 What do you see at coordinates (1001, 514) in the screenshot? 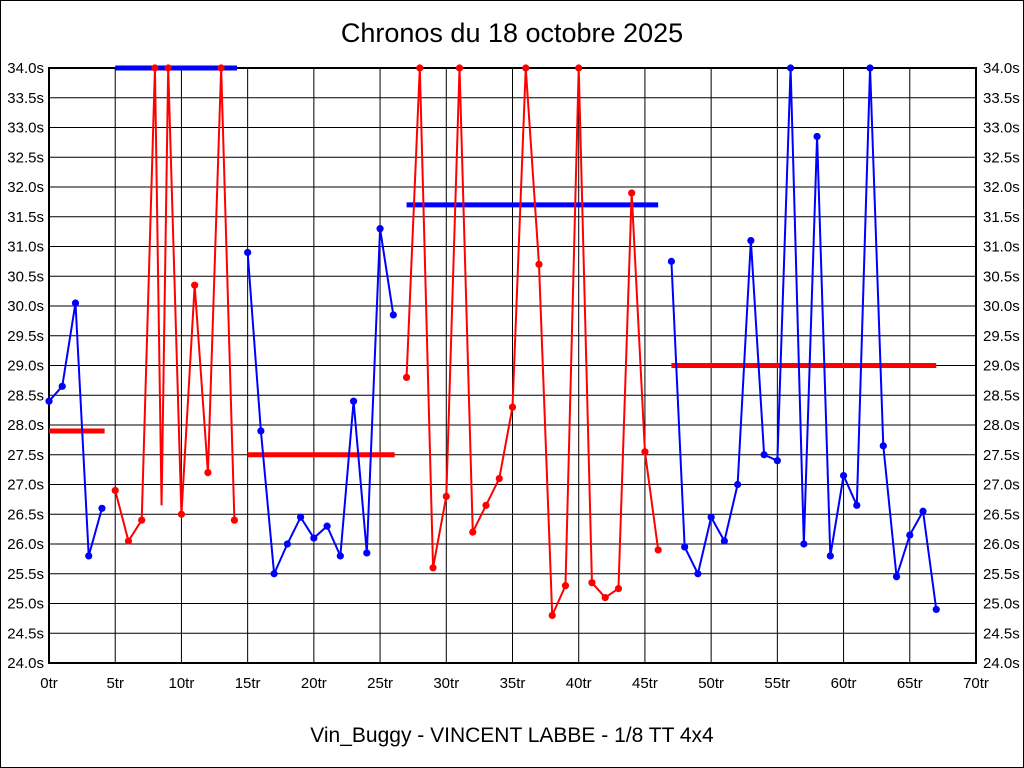
I see `y-tick-label-right: 26.5s` at bounding box center [1001, 514].